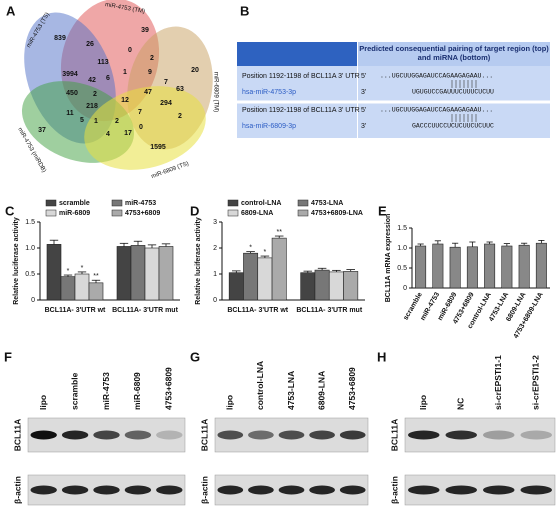 This screenshot has height=520, width=558. What do you see at coordinates (68, 271) in the screenshot?
I see `significance: *` at bounding box center [68, 271].